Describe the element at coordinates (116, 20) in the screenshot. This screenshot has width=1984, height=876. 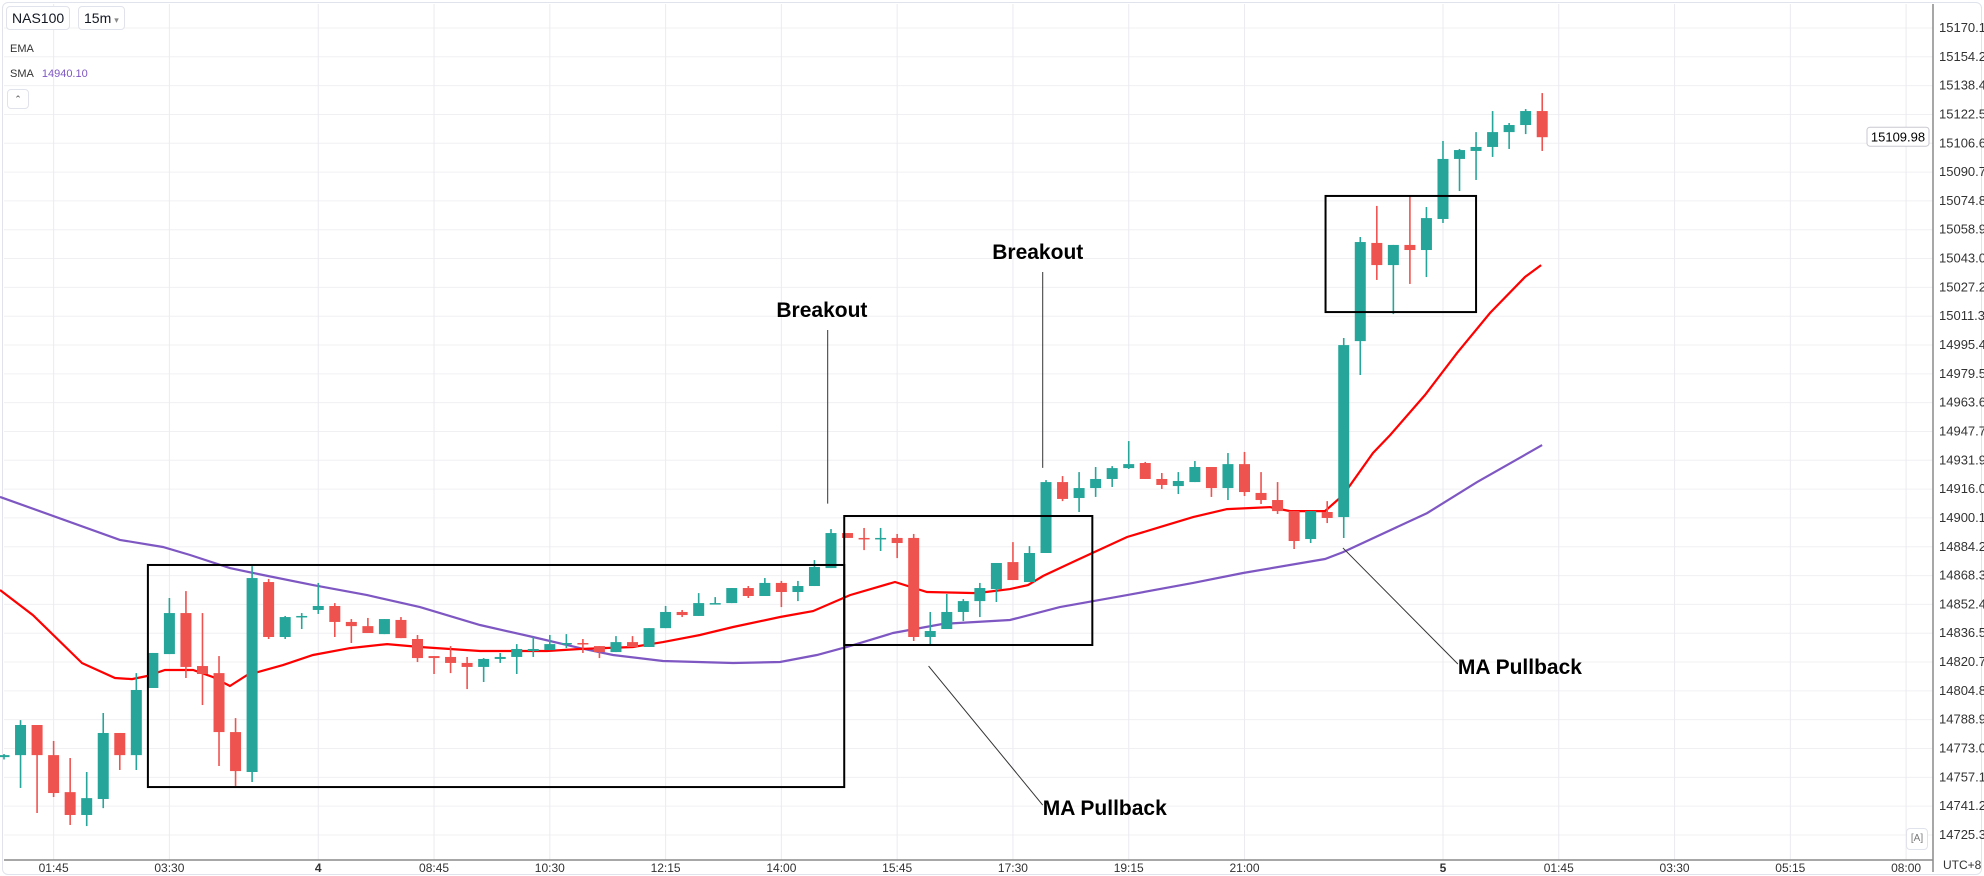
I see `chevron-down-icon: ▾` at that location.